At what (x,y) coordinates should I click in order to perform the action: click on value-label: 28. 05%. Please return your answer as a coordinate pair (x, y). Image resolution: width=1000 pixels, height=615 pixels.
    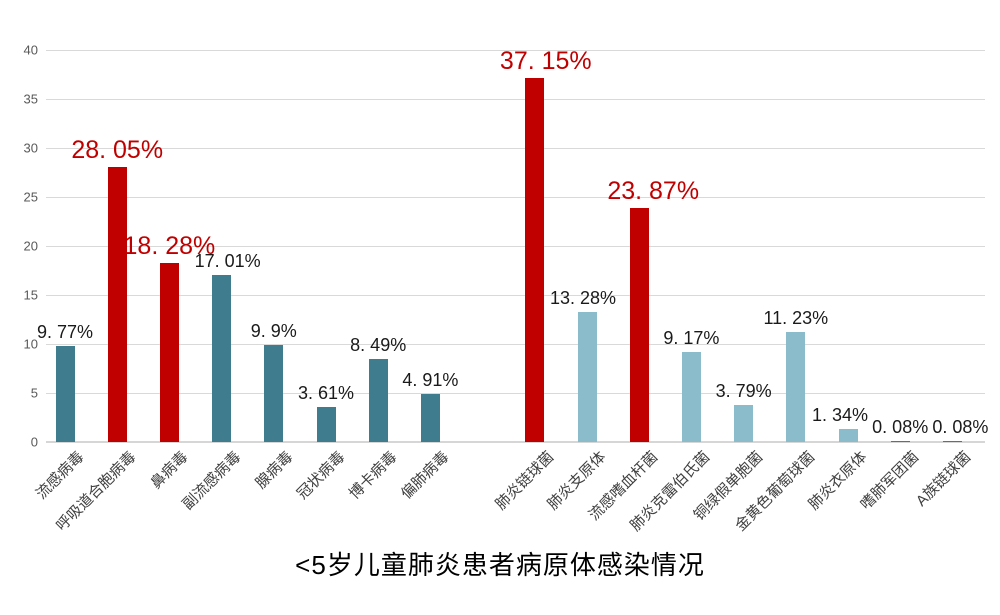
    Looking at the image, I should click on (117, 150).